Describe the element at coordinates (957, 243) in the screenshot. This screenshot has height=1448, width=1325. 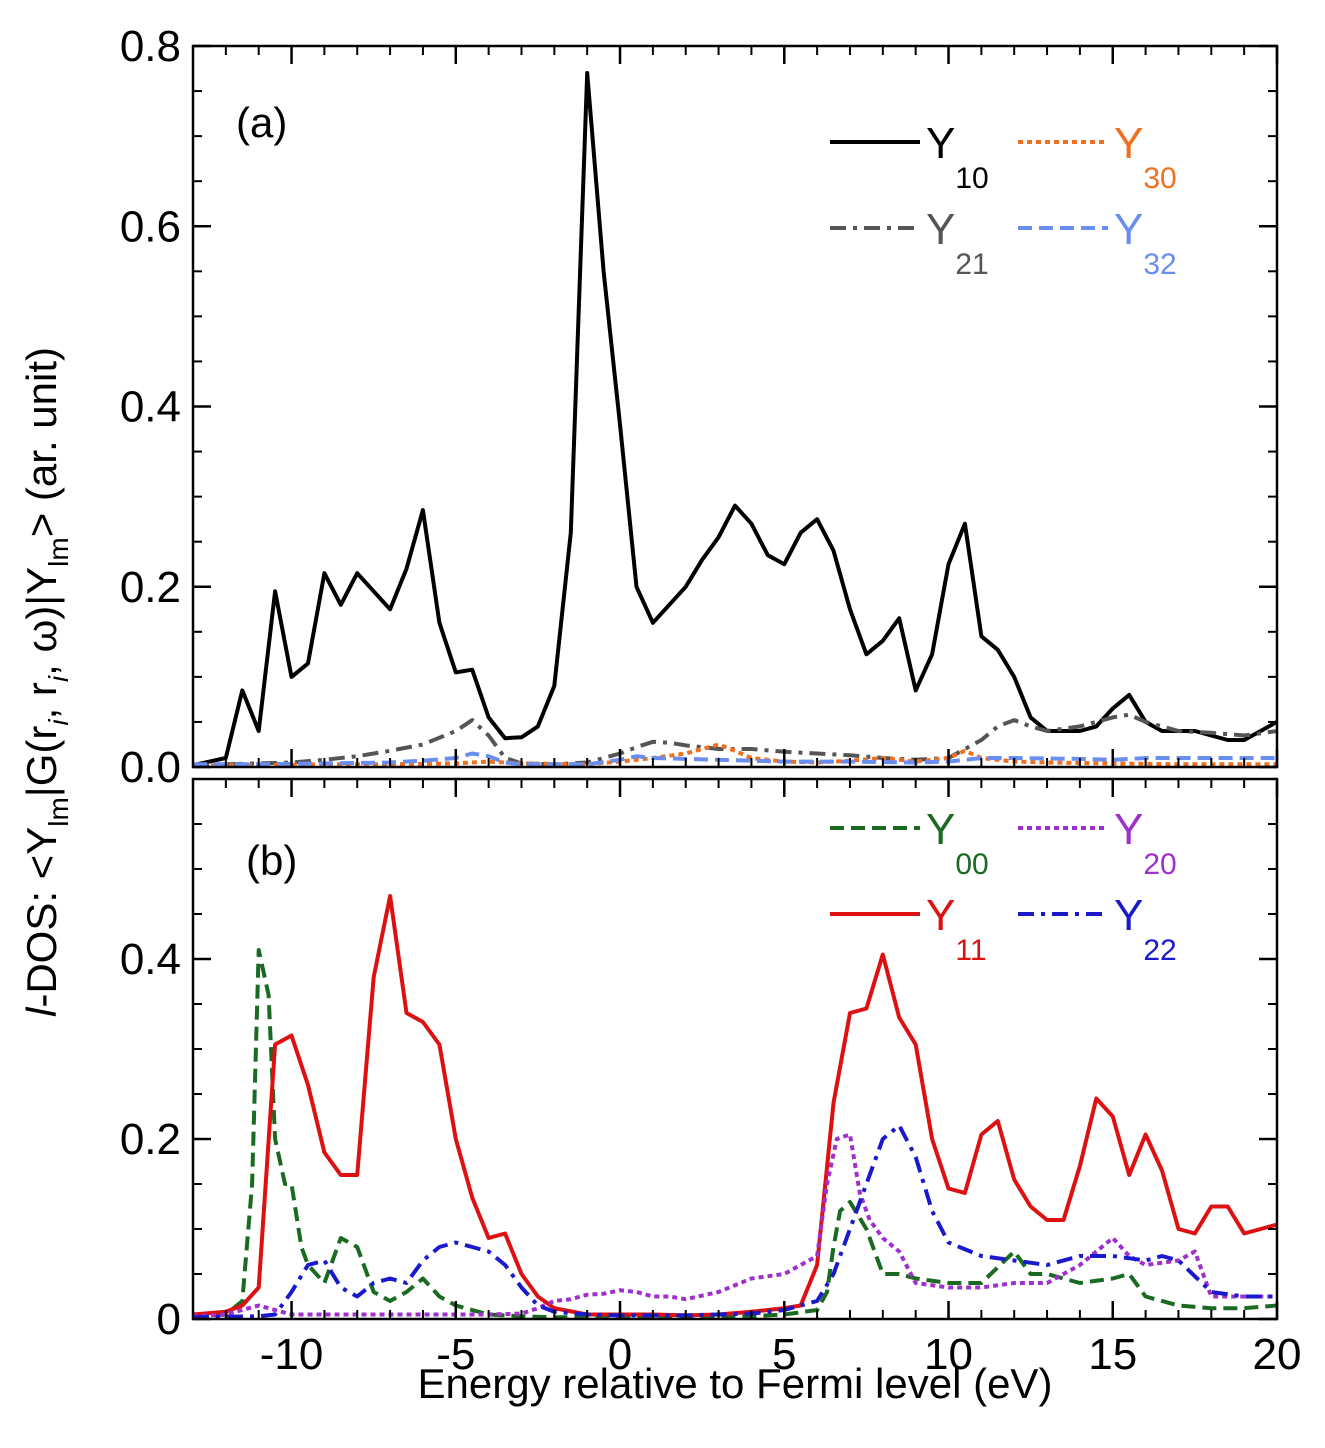
I see `legend-label: Y21` at that location.